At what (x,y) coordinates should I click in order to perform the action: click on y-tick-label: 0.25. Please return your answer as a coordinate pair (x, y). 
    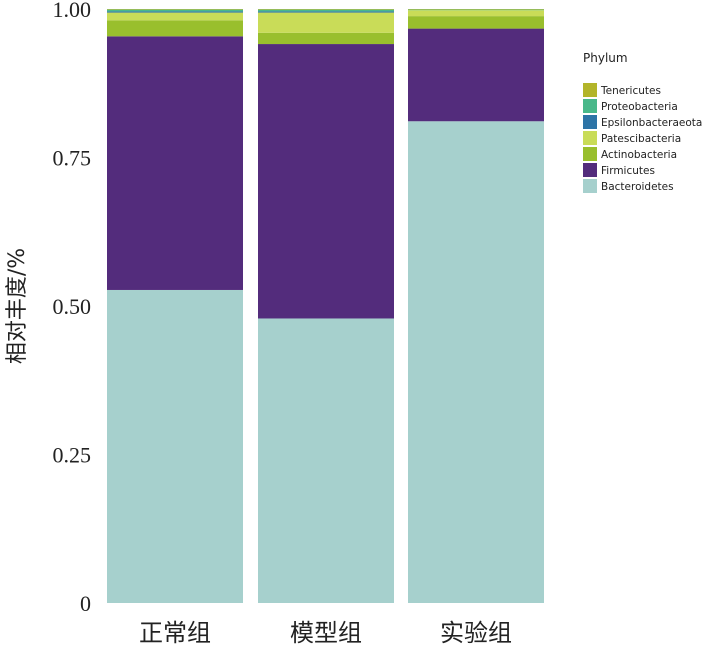
    Looking at the image, I should click on (72, 455).